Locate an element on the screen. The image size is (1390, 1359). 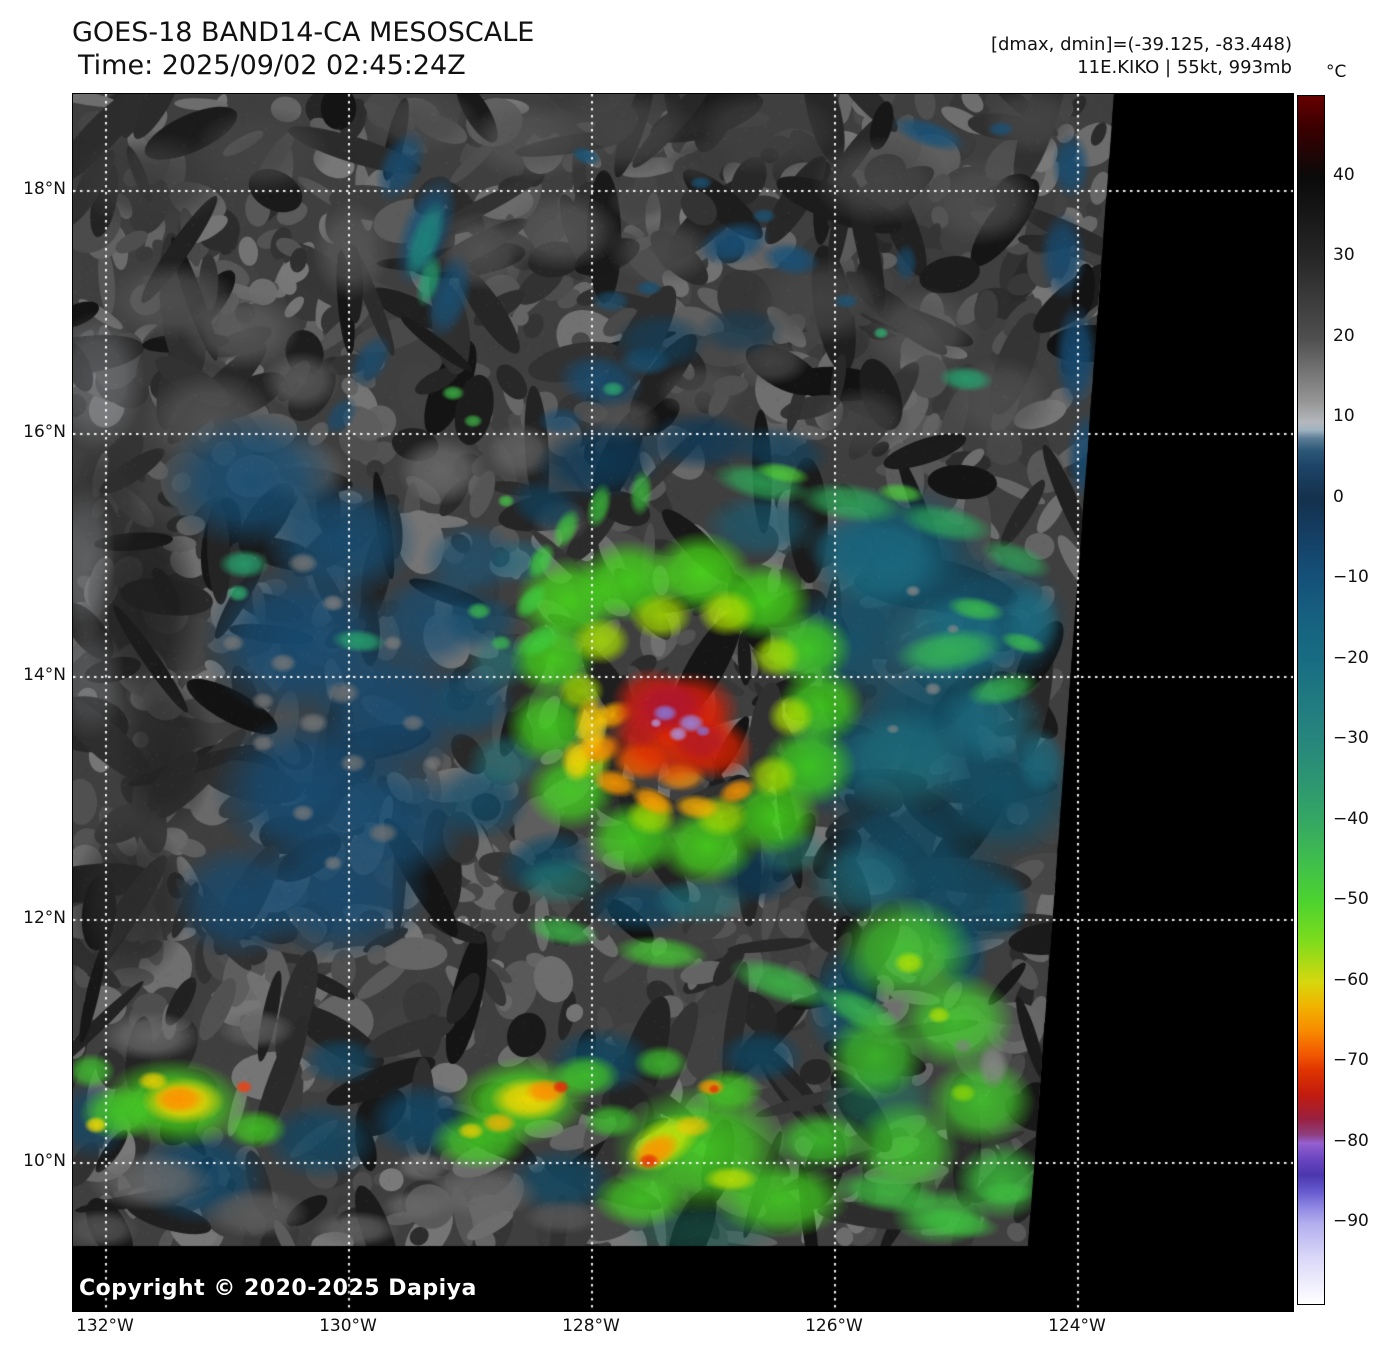
colorbar-tick-label: −70 is located at coordinates (1351, 1060).